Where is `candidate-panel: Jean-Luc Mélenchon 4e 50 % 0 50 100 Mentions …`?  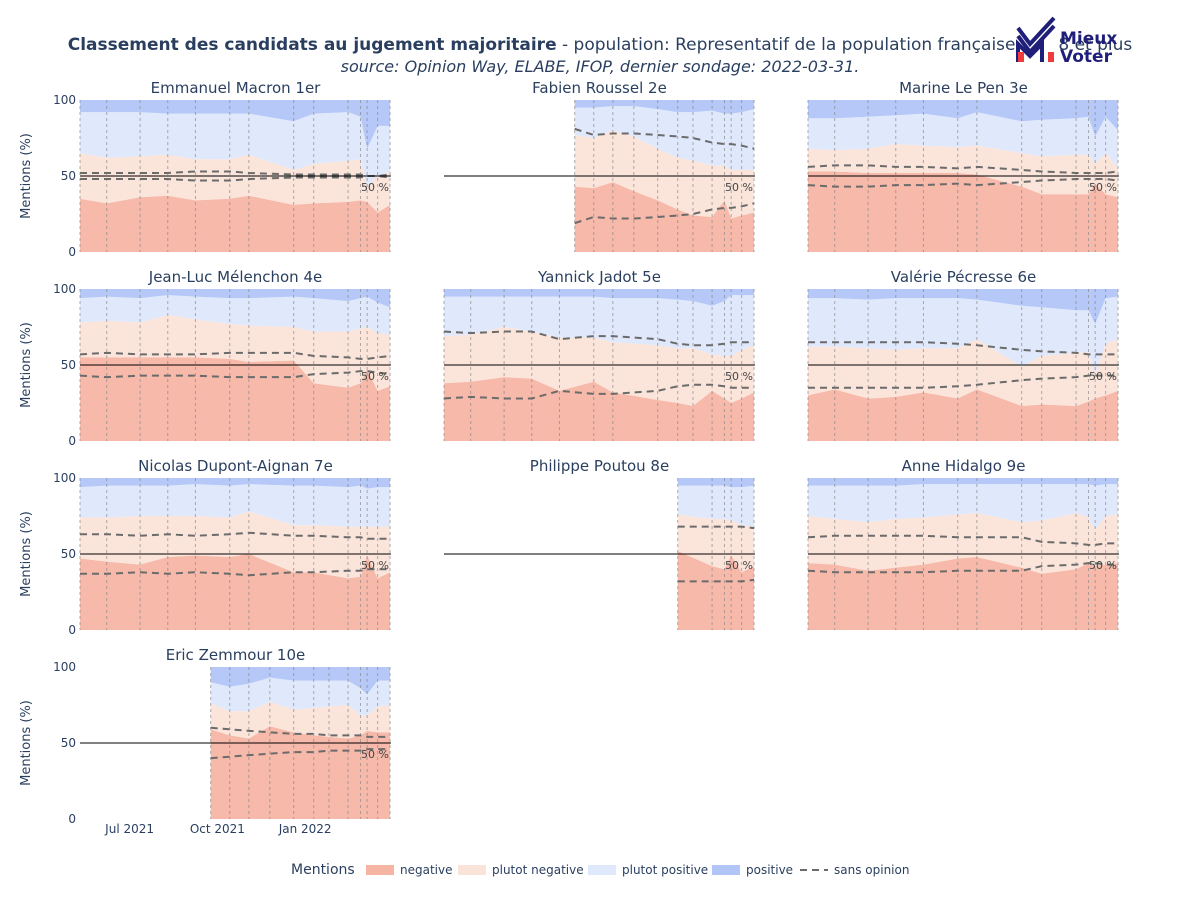 candidate-panel: Jean-Luc Mélenchon 4e 50 % 0 50 100 Mentions … is located at coordinates (205, 358).